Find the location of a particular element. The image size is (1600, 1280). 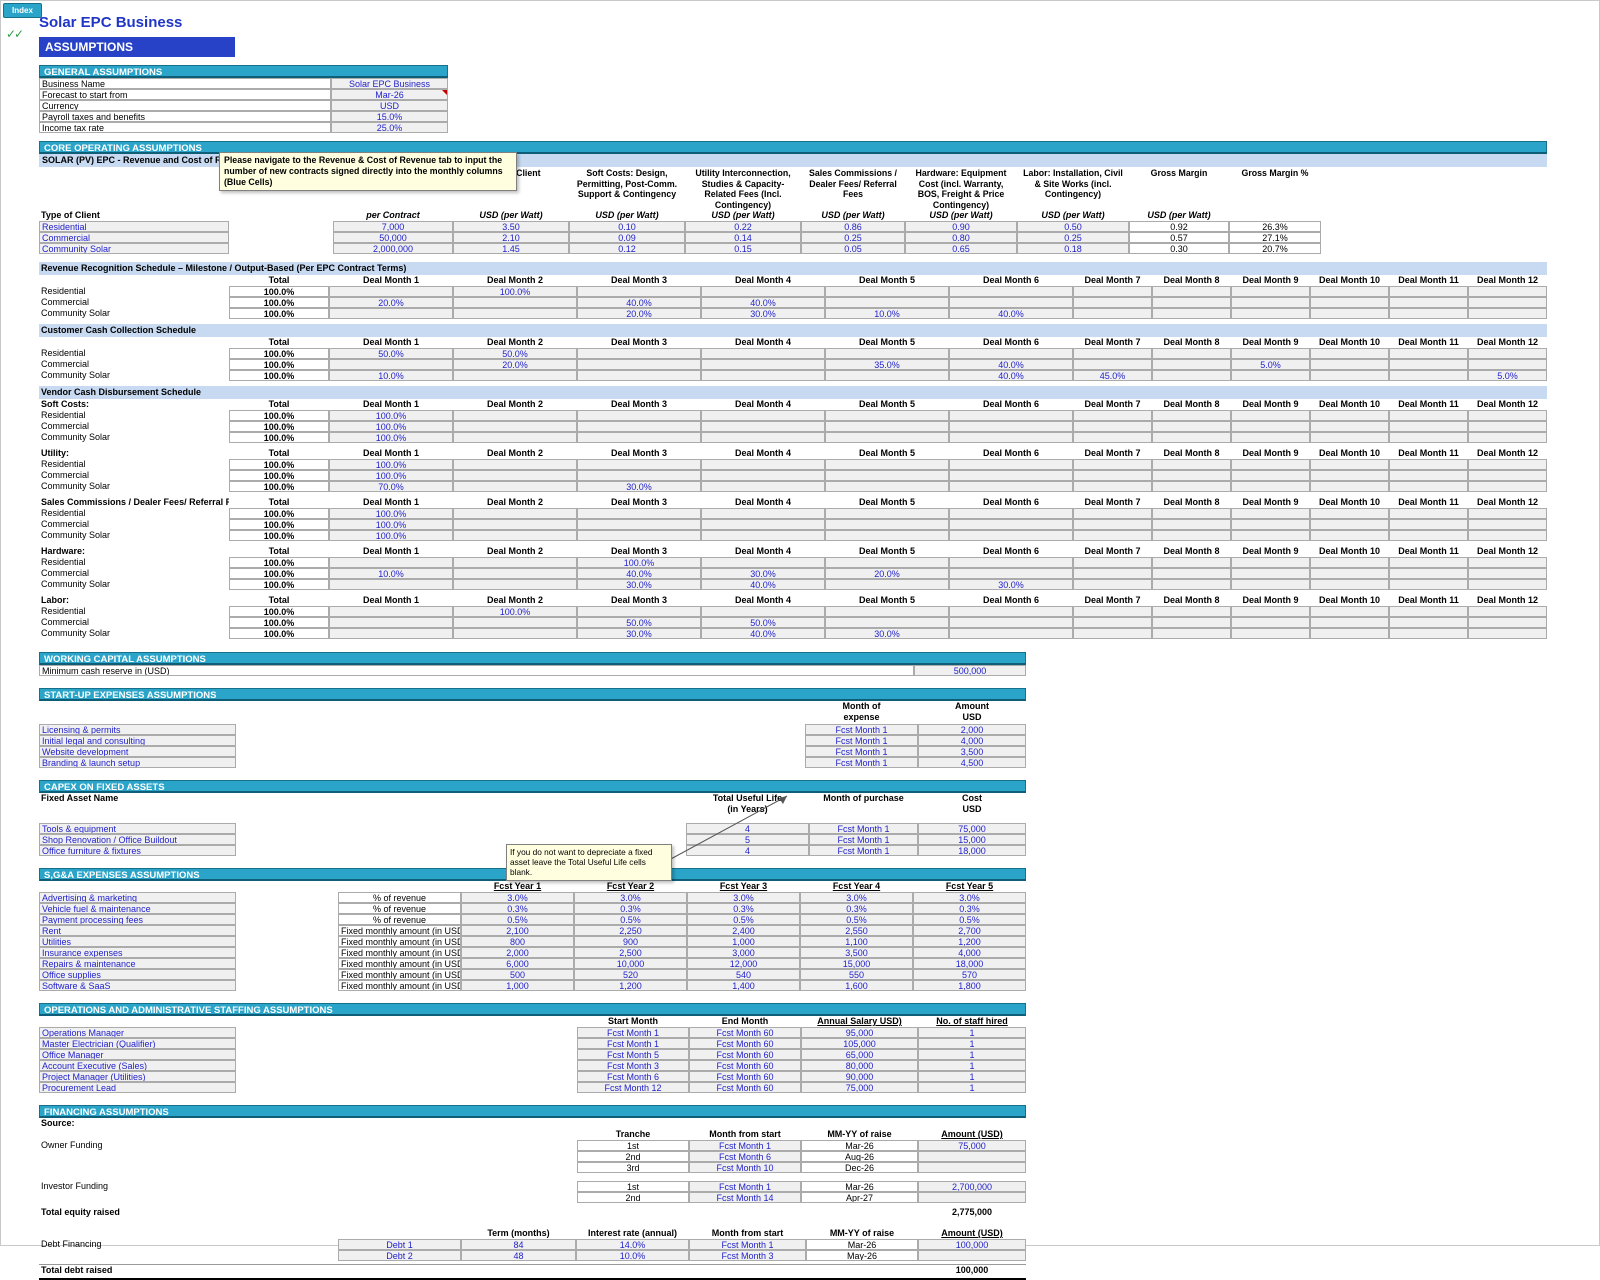

year-value: 0.3% is located at coordinates (630, 909).